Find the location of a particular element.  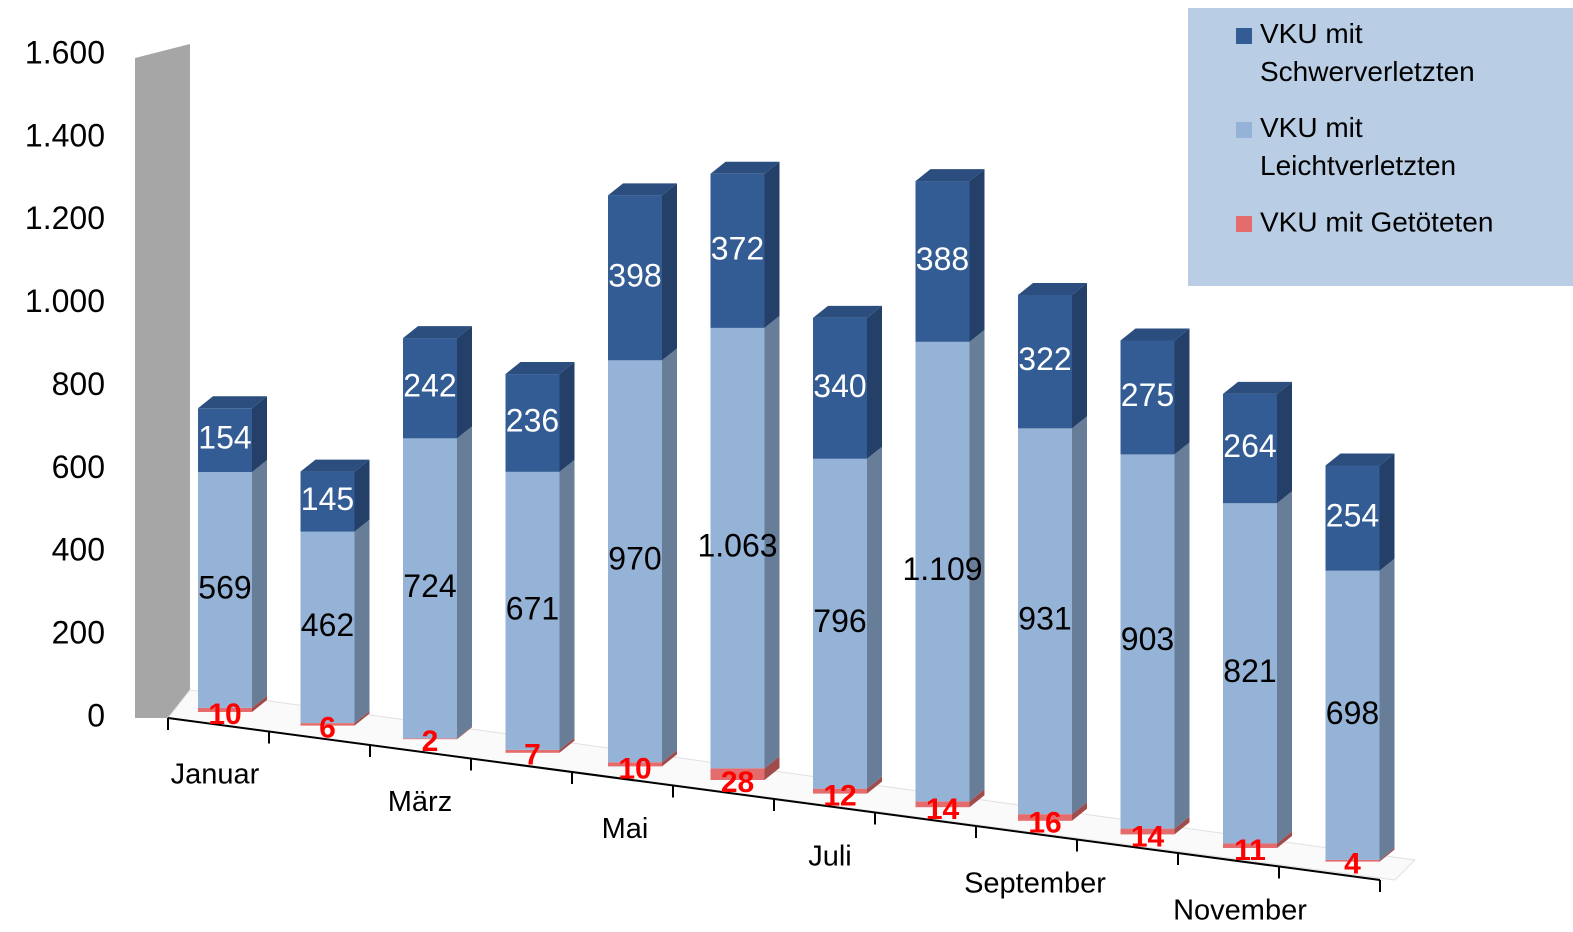

y-tick-label: 800 is located at coordinates (78, 384).